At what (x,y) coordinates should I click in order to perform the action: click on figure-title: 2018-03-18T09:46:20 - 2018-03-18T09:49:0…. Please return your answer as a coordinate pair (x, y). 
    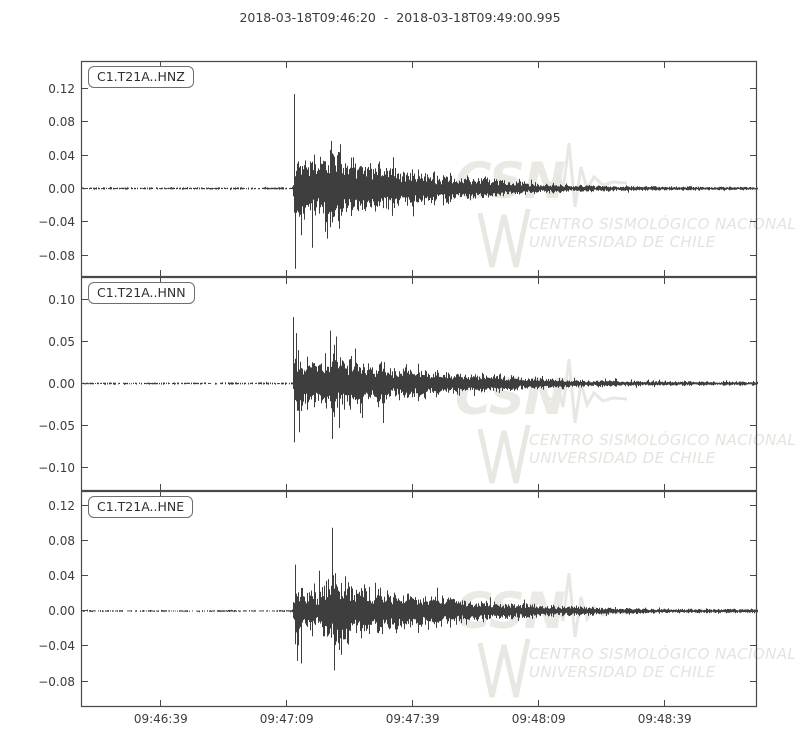
    Looking at the image, I should click on (400, 17).